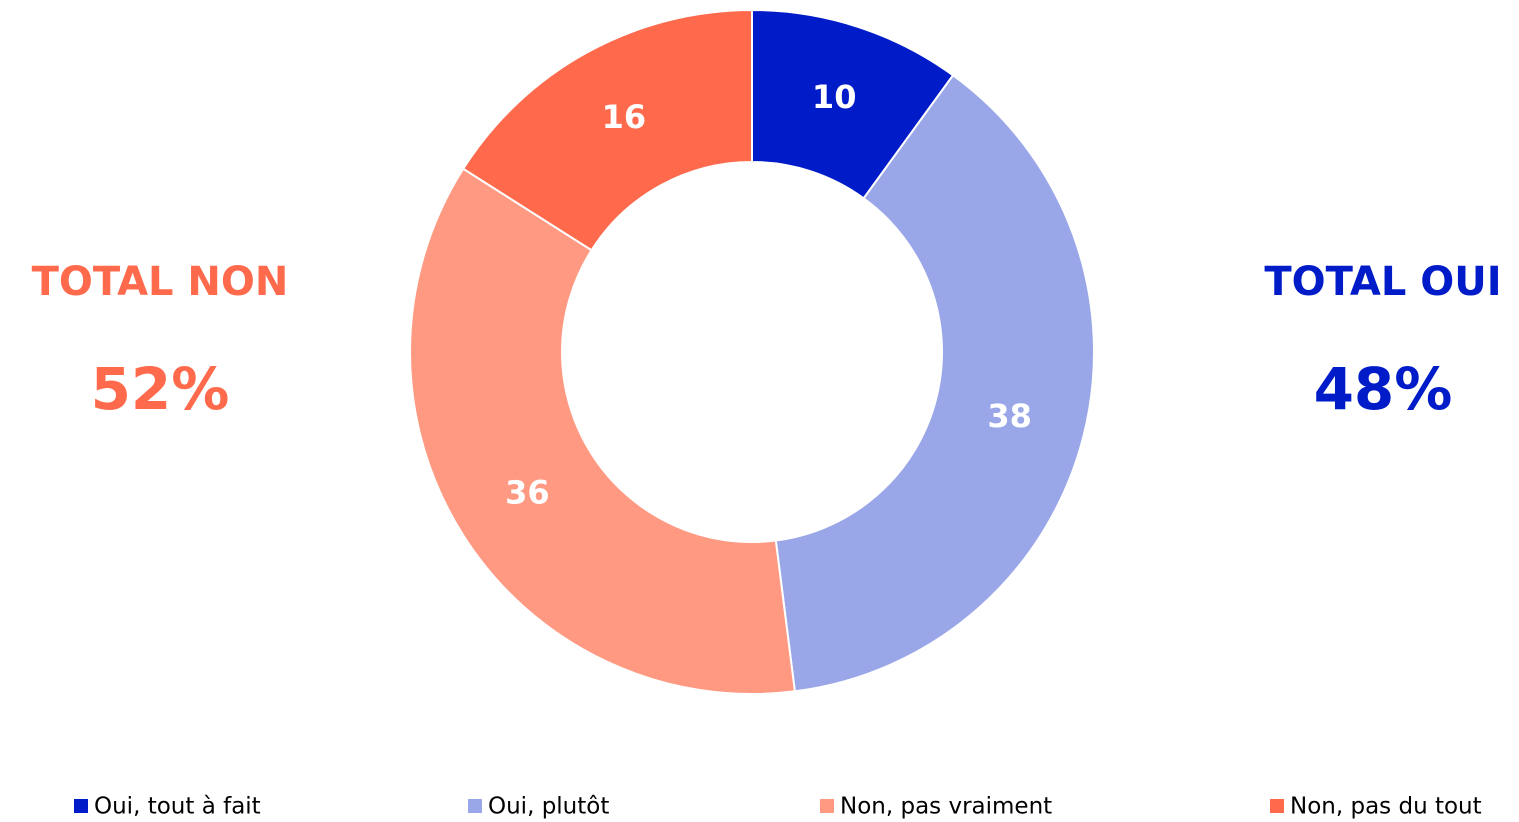  I want to click on annotation-value: 52%, so click(160, 389).